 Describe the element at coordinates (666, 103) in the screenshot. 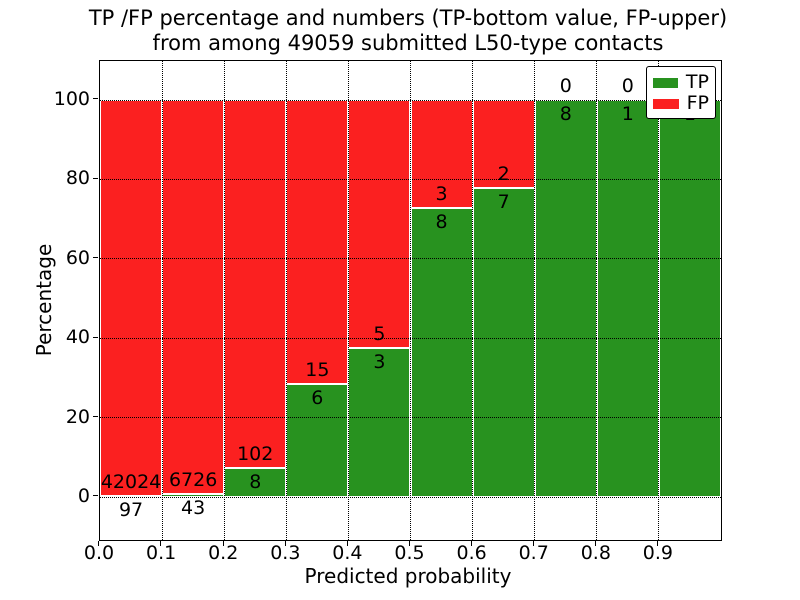

I see `legend-swatch-fp-icon` at that location.